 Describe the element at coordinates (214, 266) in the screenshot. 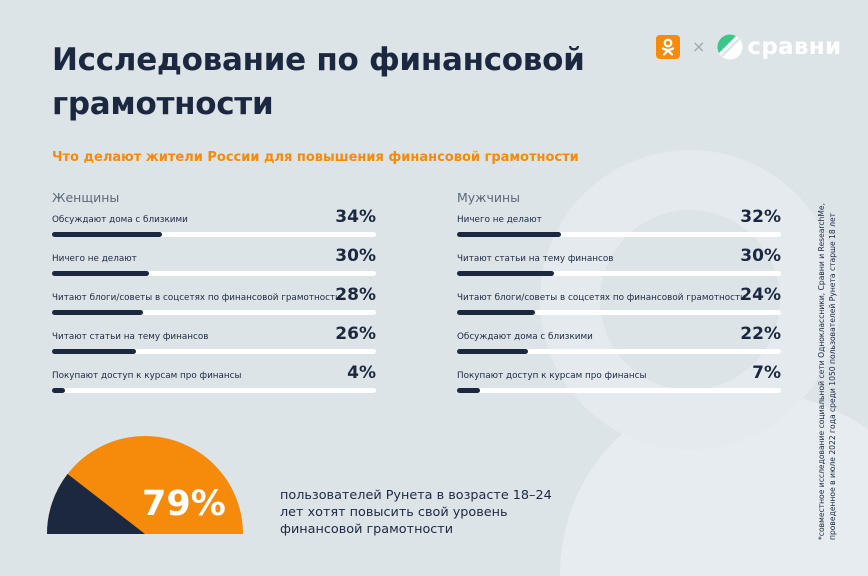

I see `women-bar-row: Ничего не делают 30%` at that location.